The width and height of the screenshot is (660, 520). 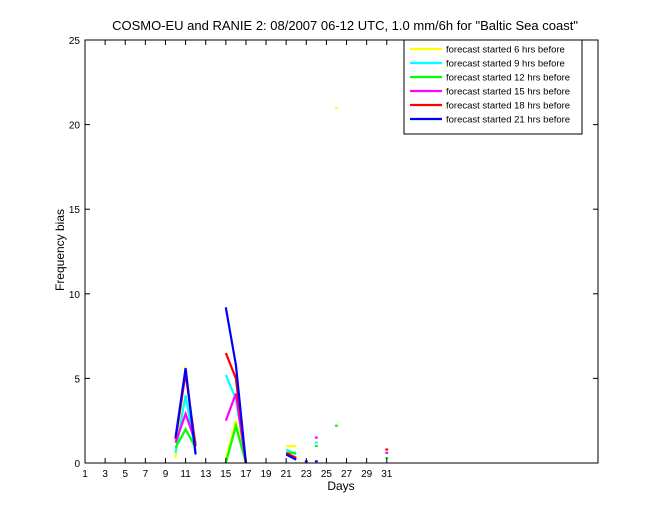 I want to click on y-tick-label: 5, so click(x=77, y=379).